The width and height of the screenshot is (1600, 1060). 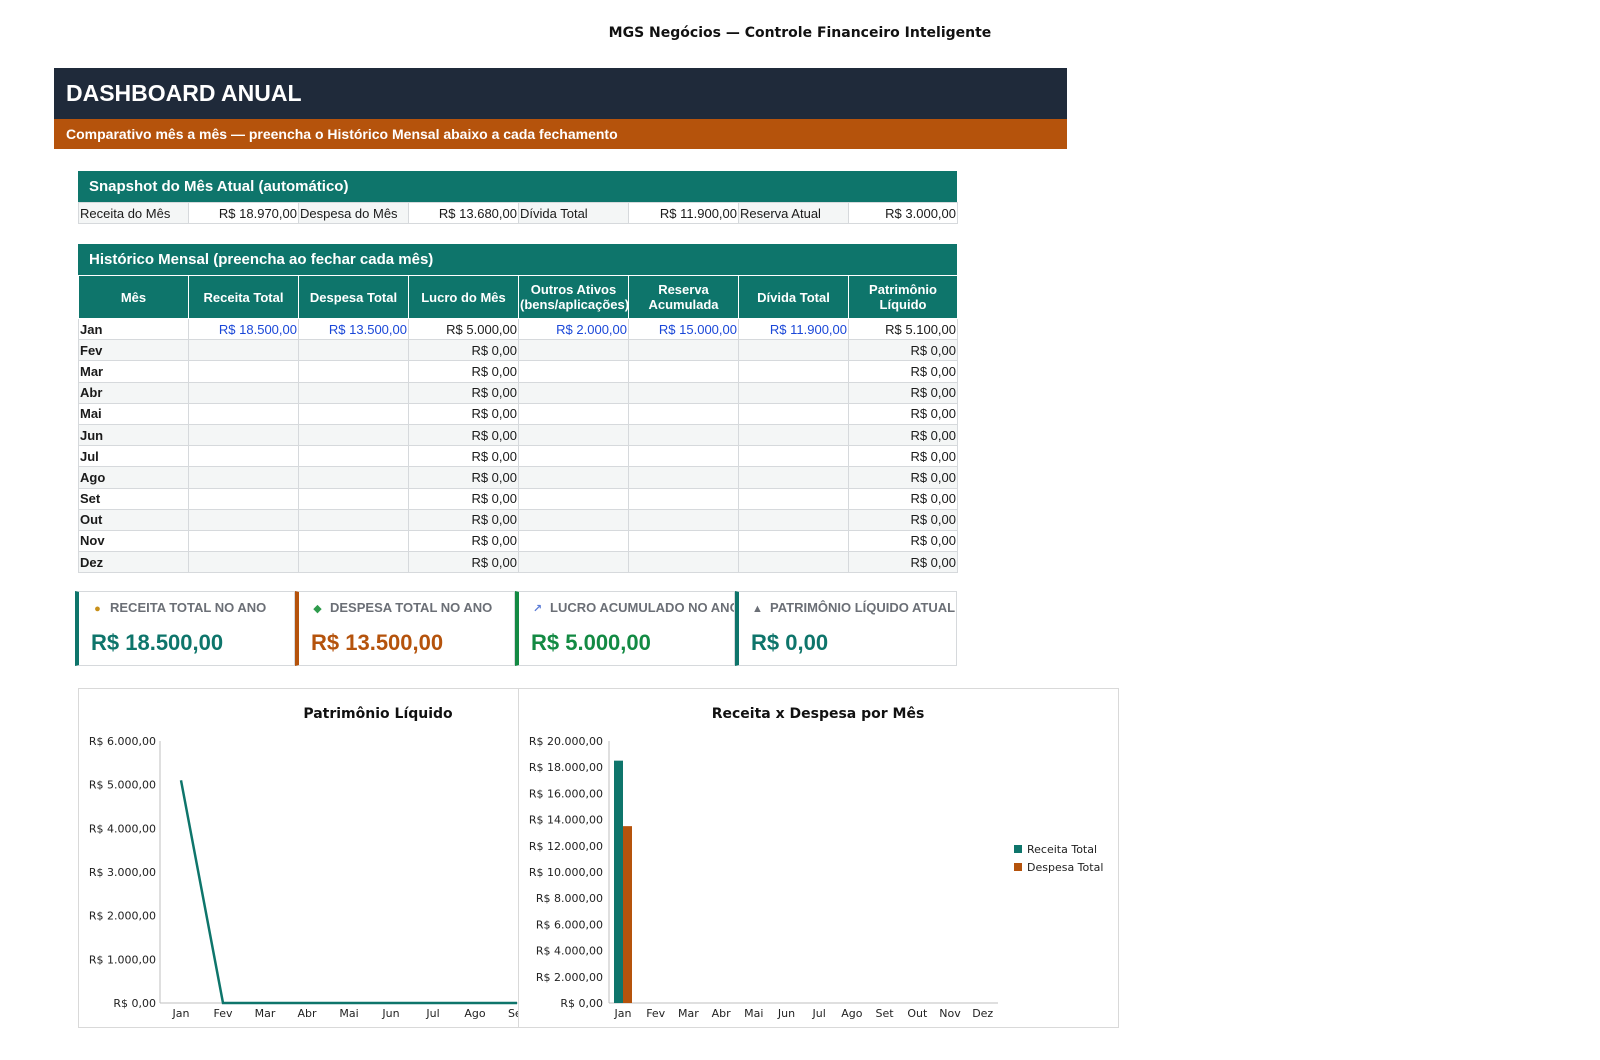 What do you see at coordinates (243, 297) in the screenshot?
I see `history-col-header: Receita Total` at bounding box center [243, 297].